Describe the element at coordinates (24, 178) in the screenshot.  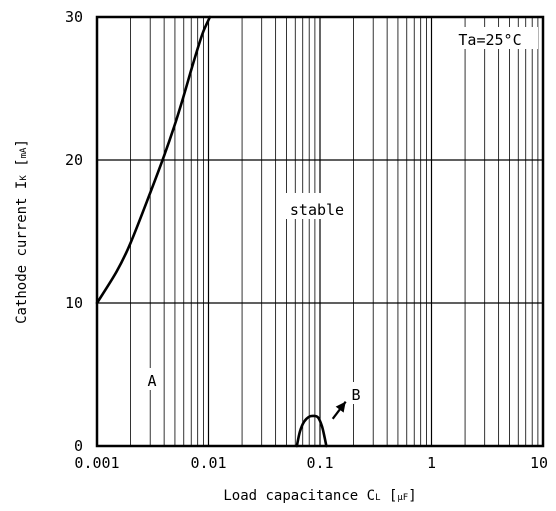
I see `y-axis-title-subscript: K` at that location.